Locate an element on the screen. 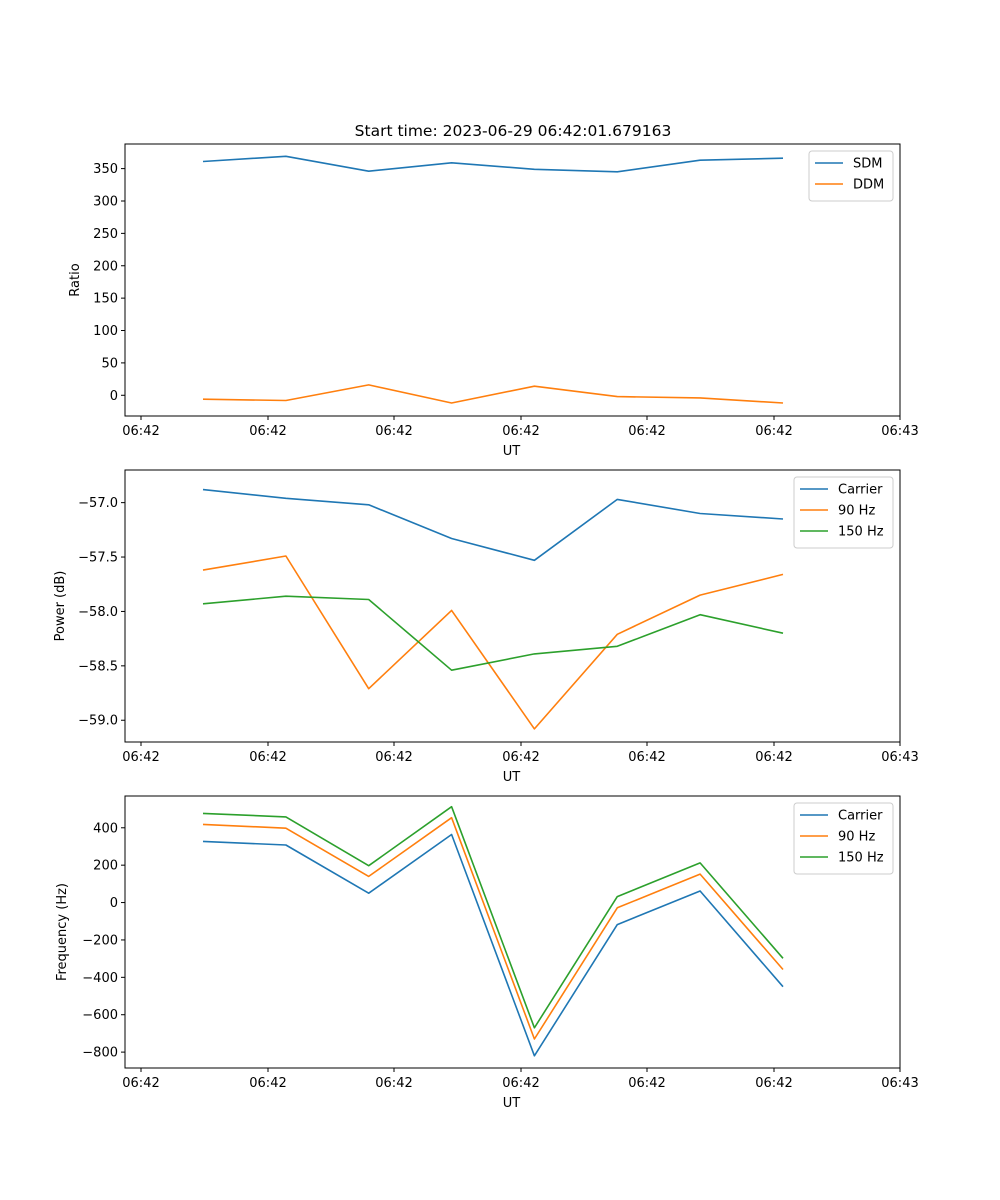 The height and width of the screenshot is (1200, 1000). y-tick-label: −400 is located at coordinates (100, 978).